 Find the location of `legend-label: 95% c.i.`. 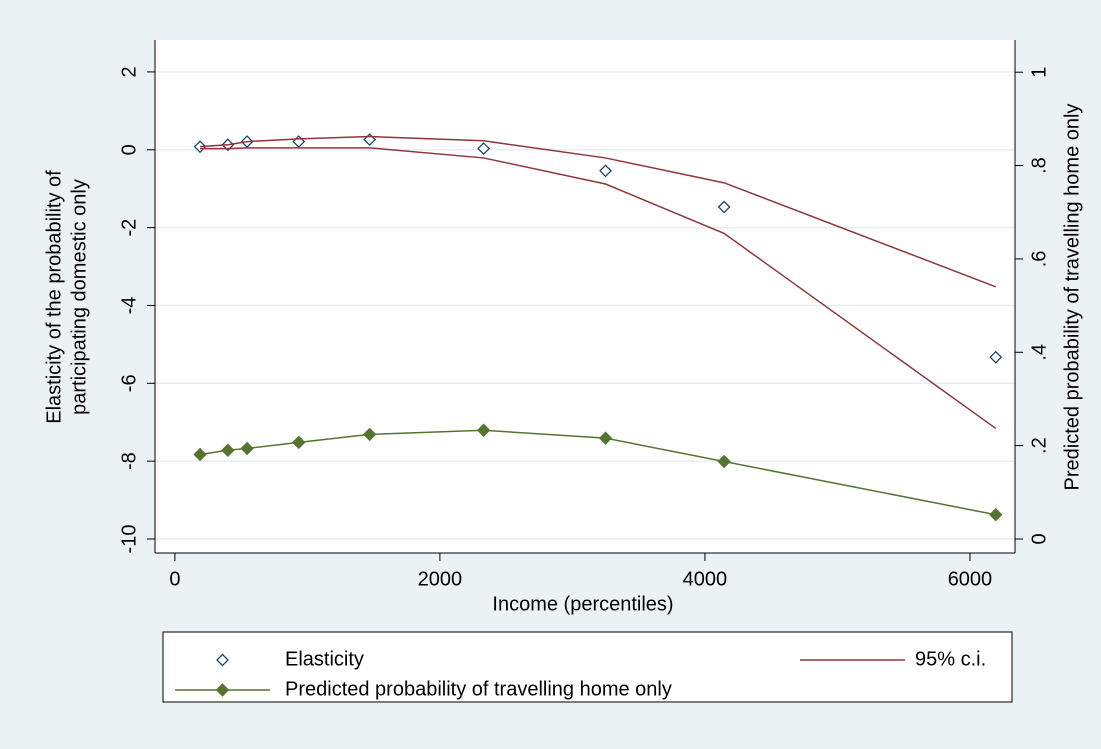

legend-label: 95% c.i. is located at coordinates (950, 659).